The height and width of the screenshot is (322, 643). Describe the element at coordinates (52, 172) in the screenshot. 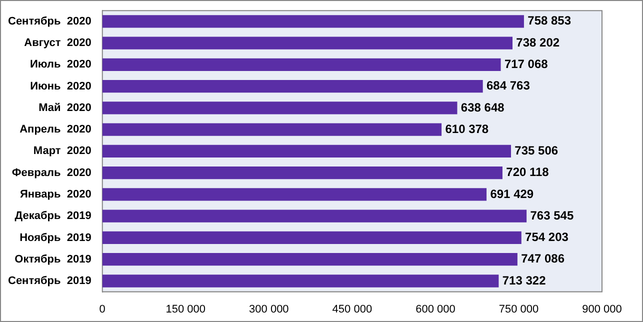

I see `y-tick-label: Февраль 2020` at that location.